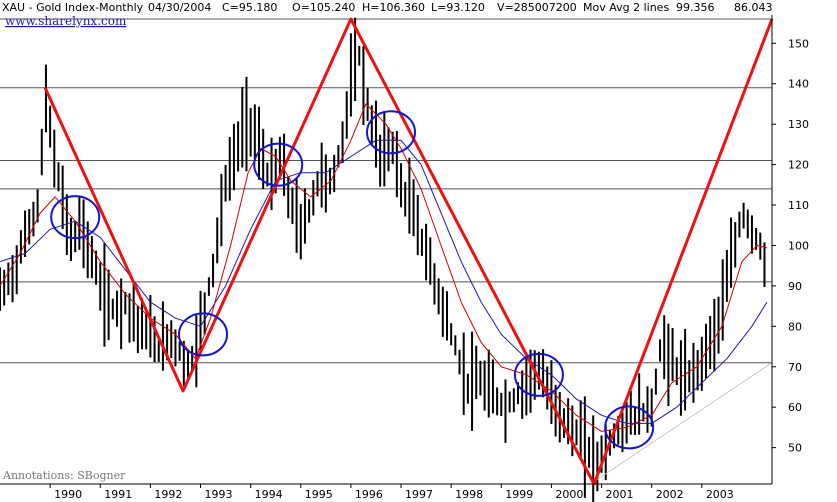 This screenshot has height=502, width=837. What do you see at coordinates (795, 367) in the screenshot?
I see `y-tick-label: 70` at bounding box center [795, 367].